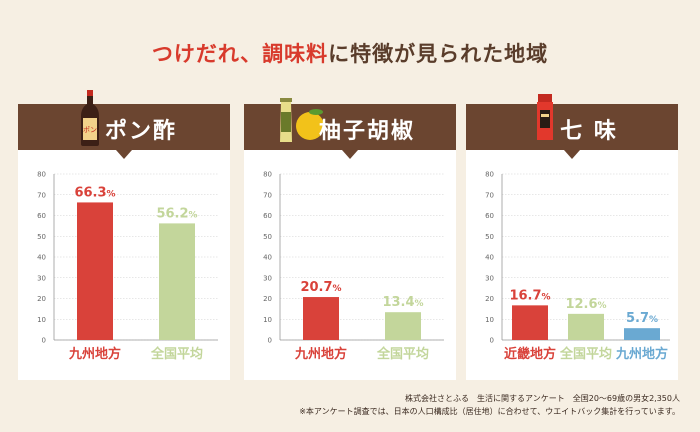 The height and width of the screenshot is (432, 700). I want to click on chart-ponzu: 0 10 20 30 40 50 60 70 80 66.3% 九州地方 56.2% 全国平均, so click(127, 266).